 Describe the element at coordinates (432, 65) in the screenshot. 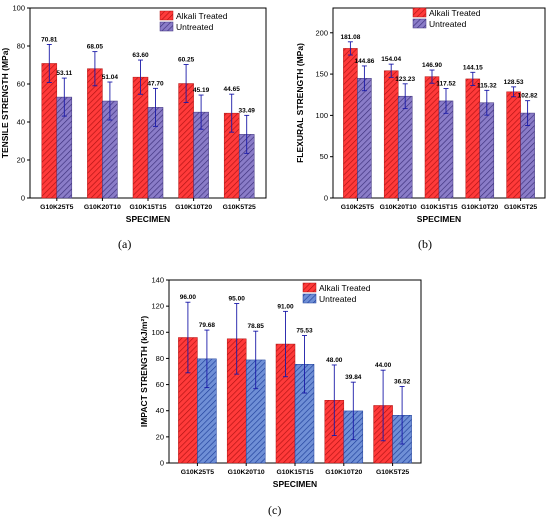

I see `data-label: 146.90` at that location.